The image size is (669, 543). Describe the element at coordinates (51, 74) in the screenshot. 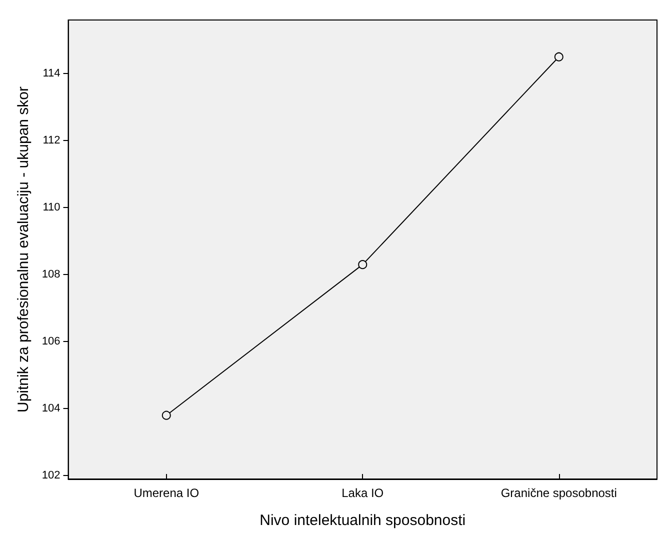

I see `y-tick-label: 114` at that location.